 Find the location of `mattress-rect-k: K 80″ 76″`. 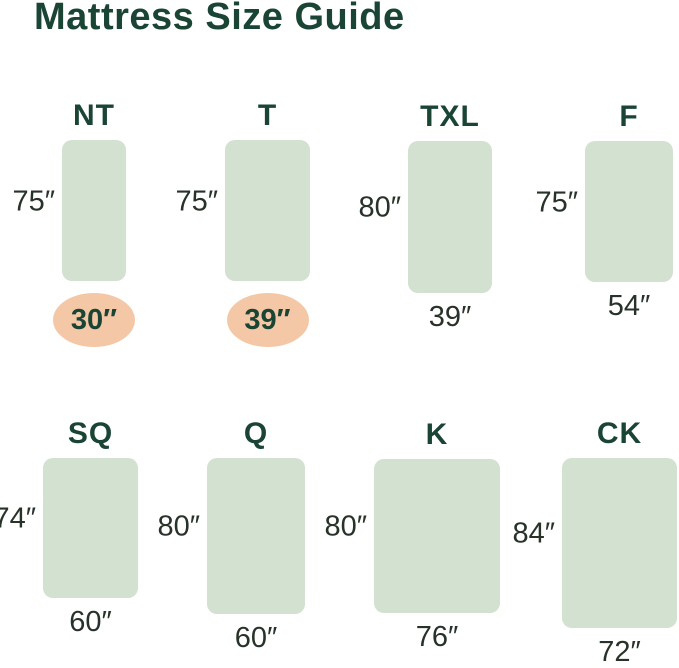

mattress-rect-k: K 80″ 76″ is located at coordinates (412, 536).